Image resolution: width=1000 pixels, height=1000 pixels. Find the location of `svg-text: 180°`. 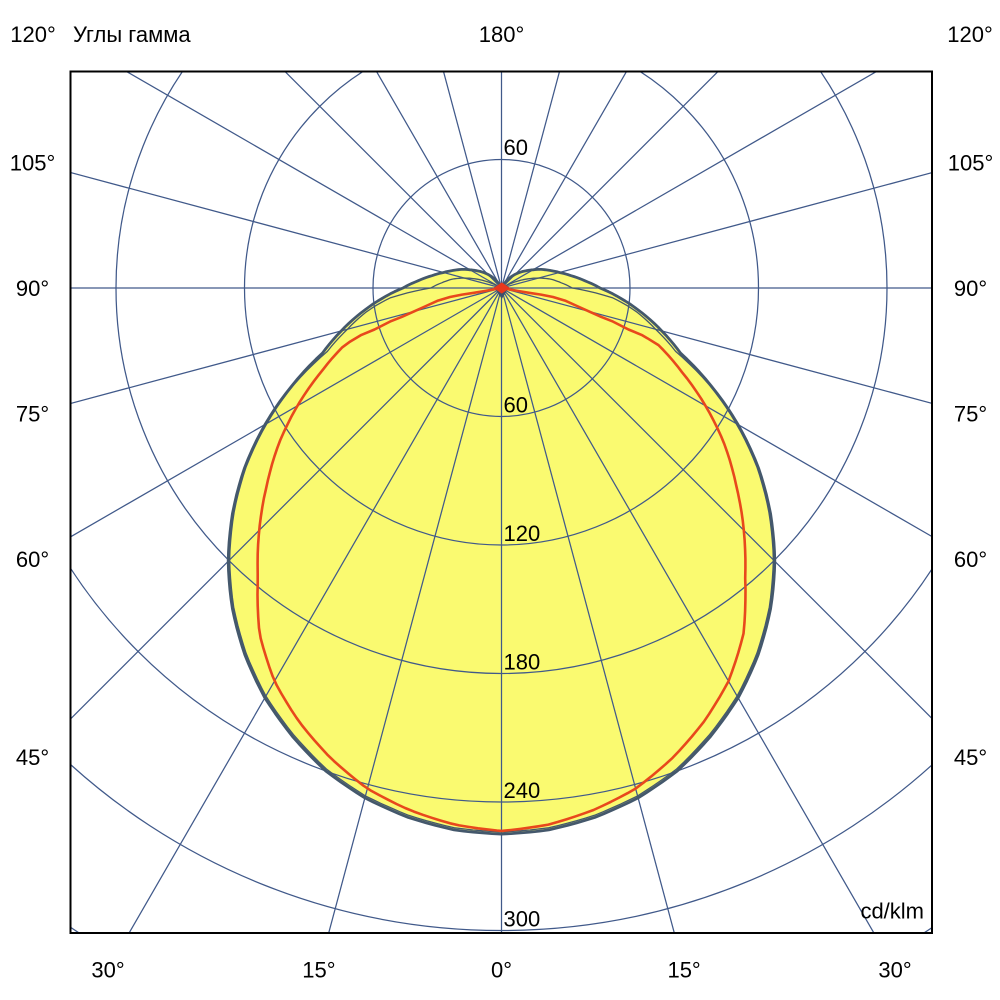

svg-text: 180° is located at coordinates (502, 34).